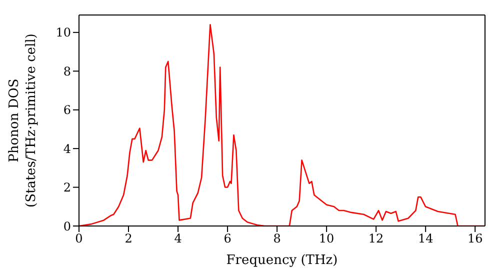  Describe the element at coordinates (23, 120) in the screenshot. I see `y-axis-title: Phonon DOS (States/THz·primitive cell)` at that location.